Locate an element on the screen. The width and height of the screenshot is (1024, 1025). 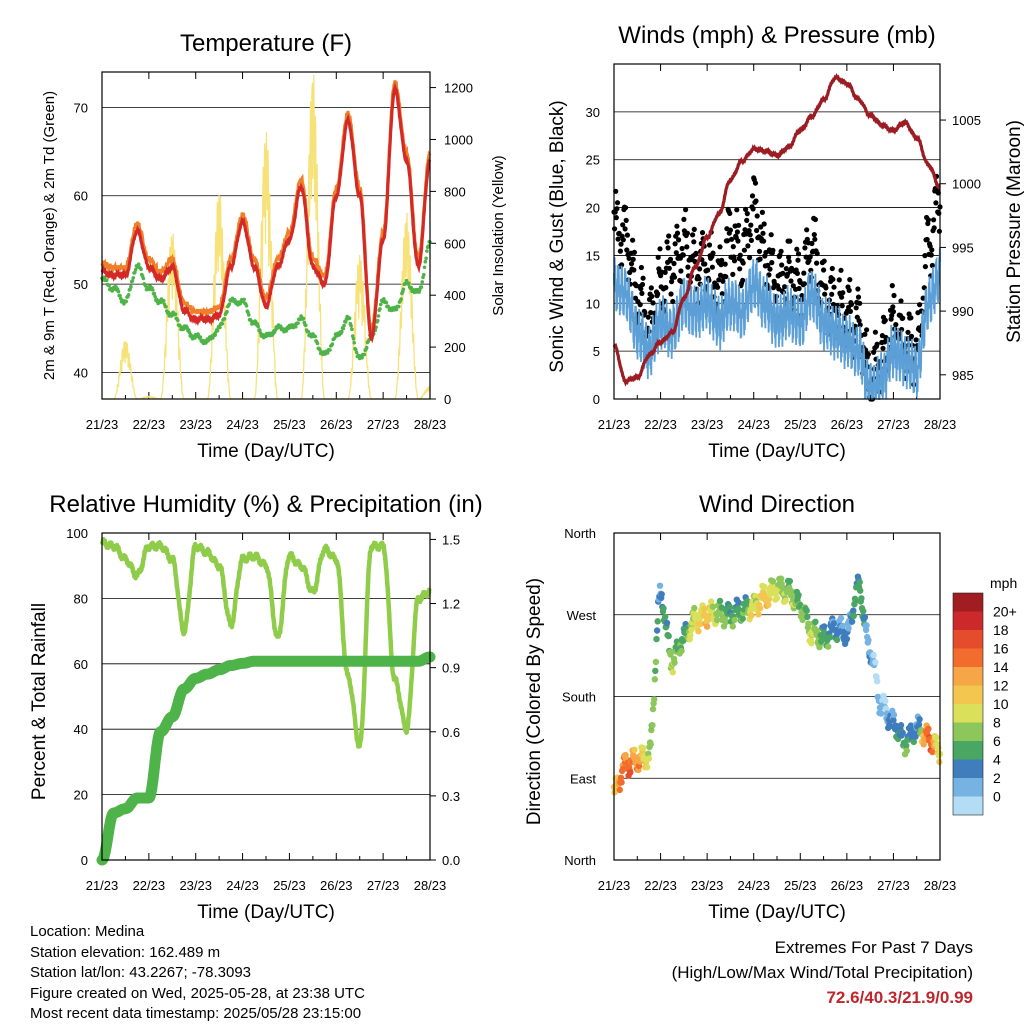
y2-tick-label: 800 is located at coordinates (455, 191).